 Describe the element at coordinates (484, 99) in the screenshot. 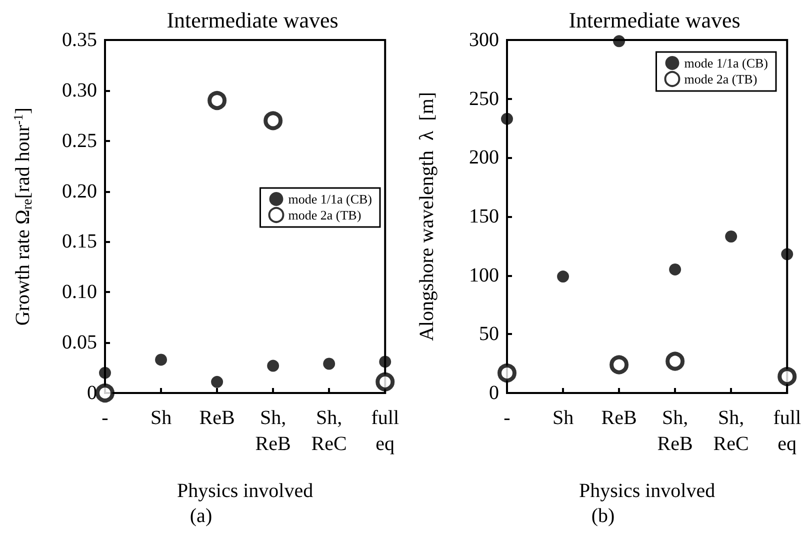

I see `y-tick-label: 250` at that location.